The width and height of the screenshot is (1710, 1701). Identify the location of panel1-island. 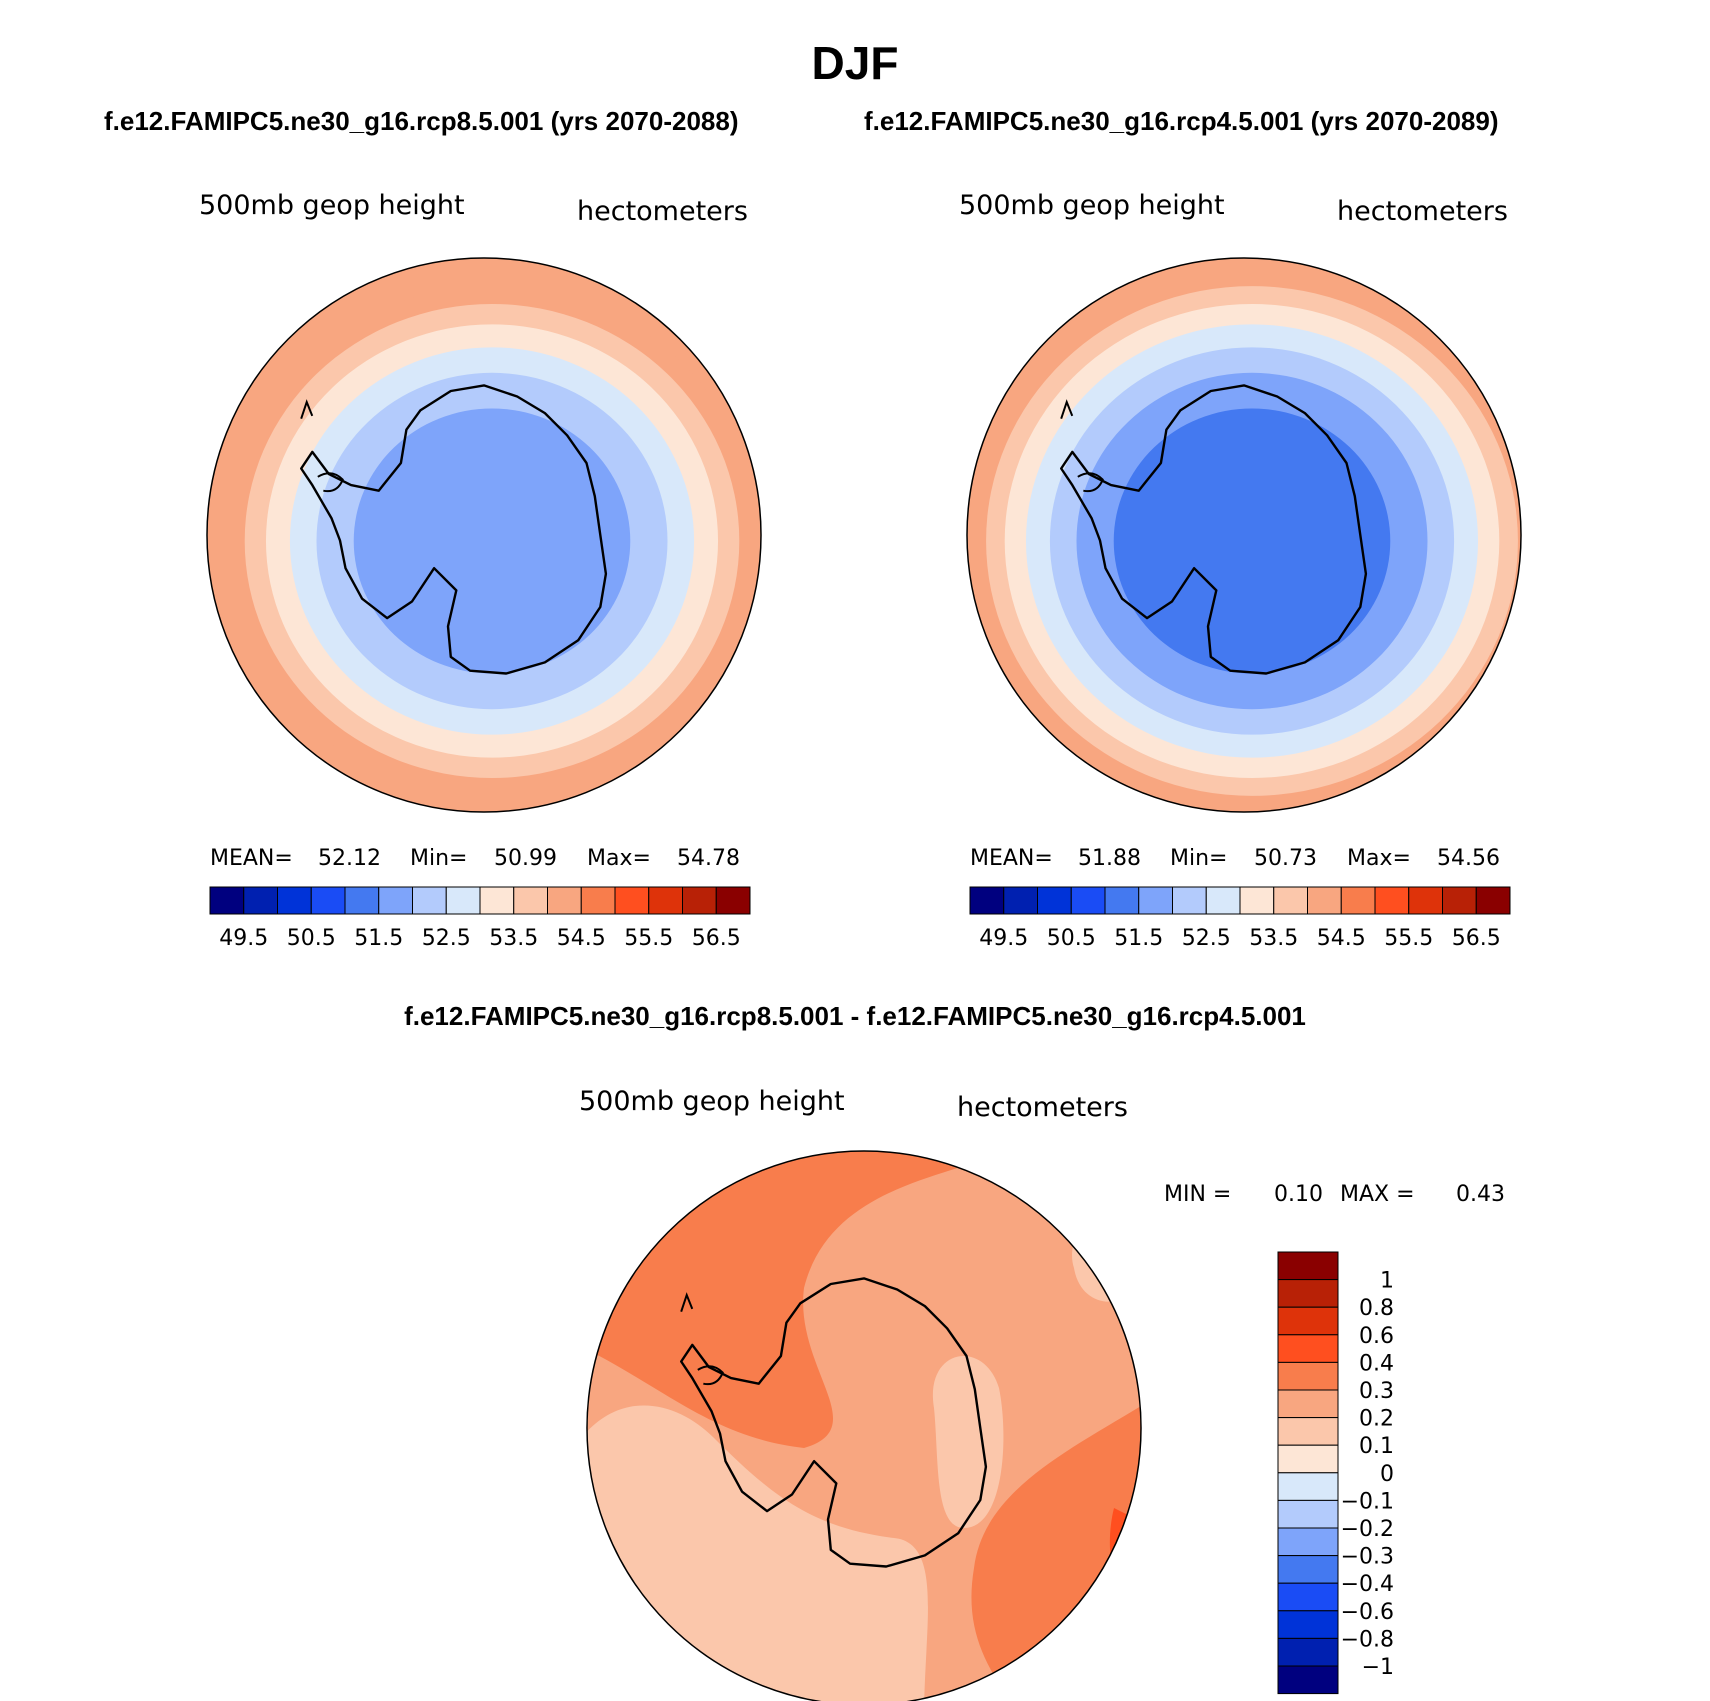
(307, 409).